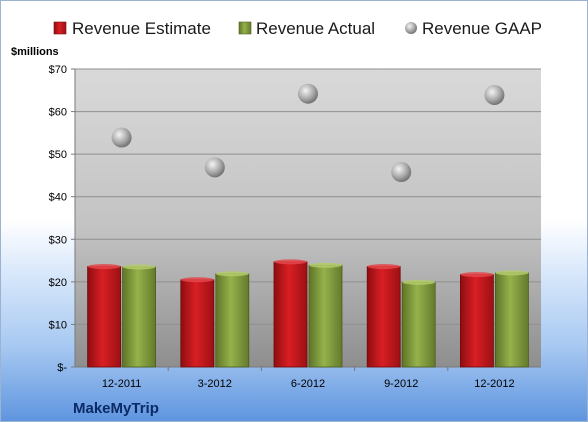  What do you see at coordinates (401, 384) in the screenshot?
I see `x-tick-label: 9-2012` at bounding box center [401, 384].